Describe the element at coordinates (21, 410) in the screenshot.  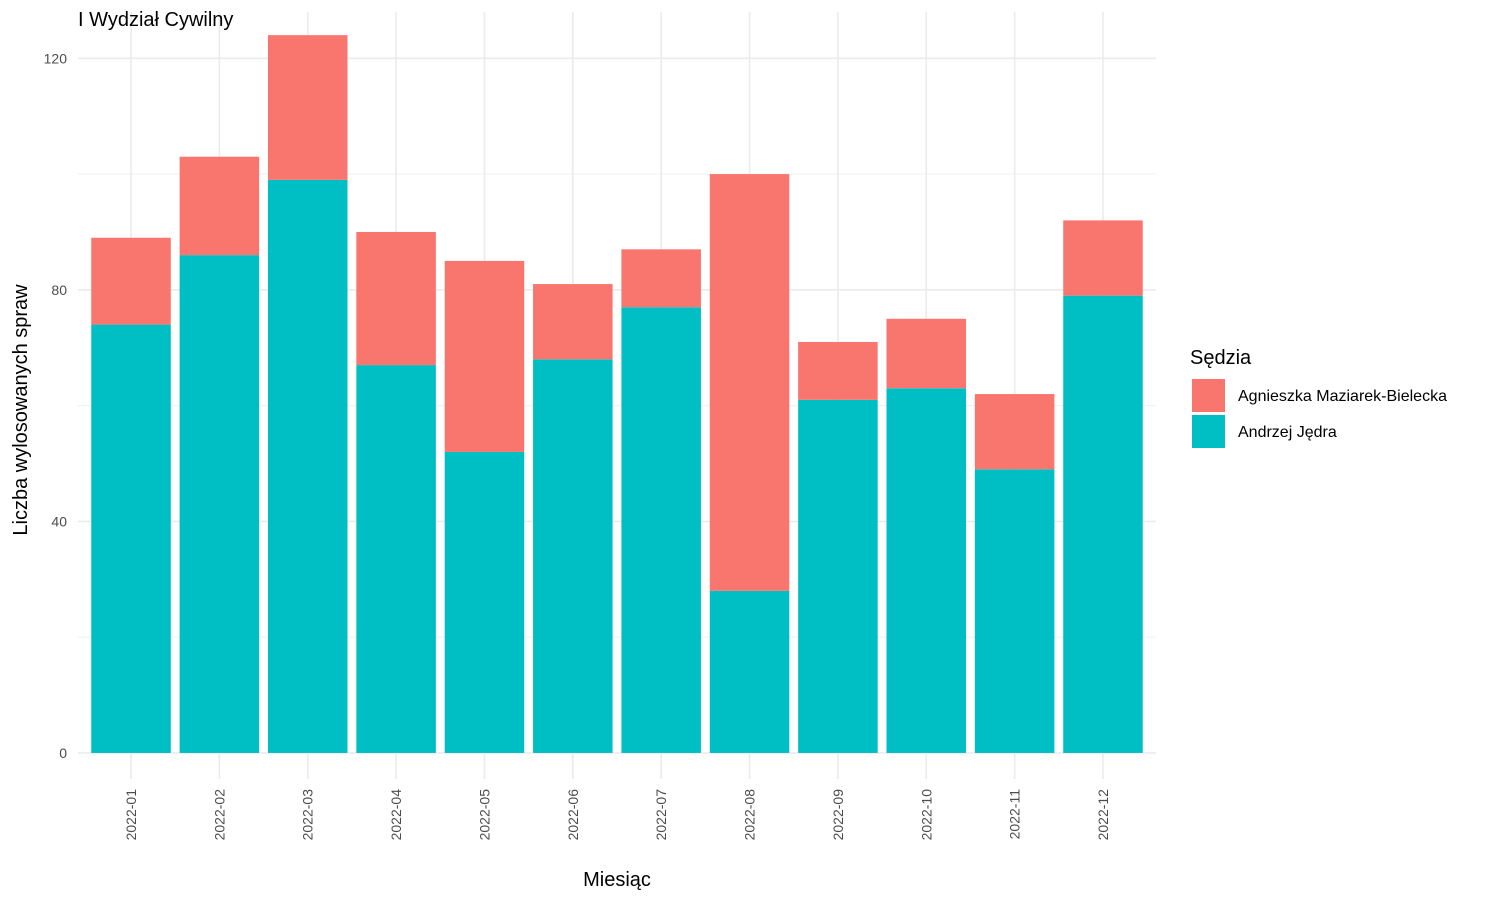
I see `y-axis-title: Liczba wylosowanych spraw` at that location.